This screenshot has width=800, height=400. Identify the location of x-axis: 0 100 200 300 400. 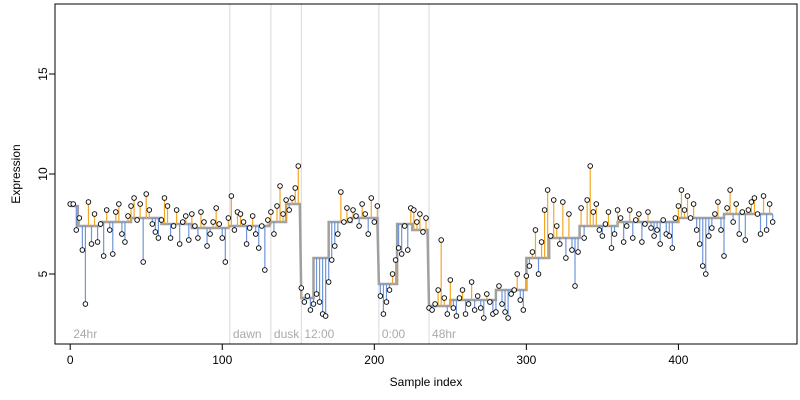
(378, 355).